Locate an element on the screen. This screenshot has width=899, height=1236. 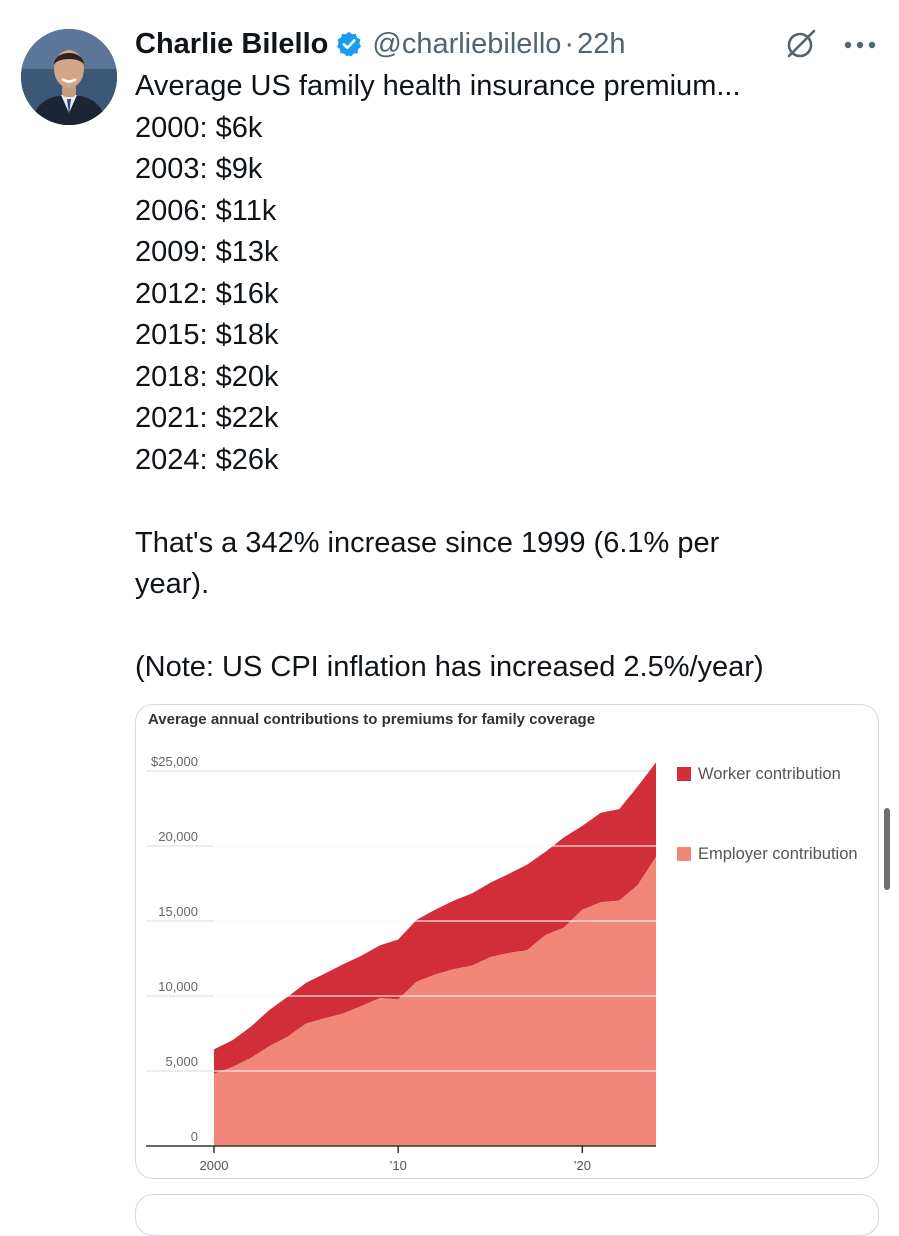
y-tick-label: 5,000 is located at coordinates (181, 1061).